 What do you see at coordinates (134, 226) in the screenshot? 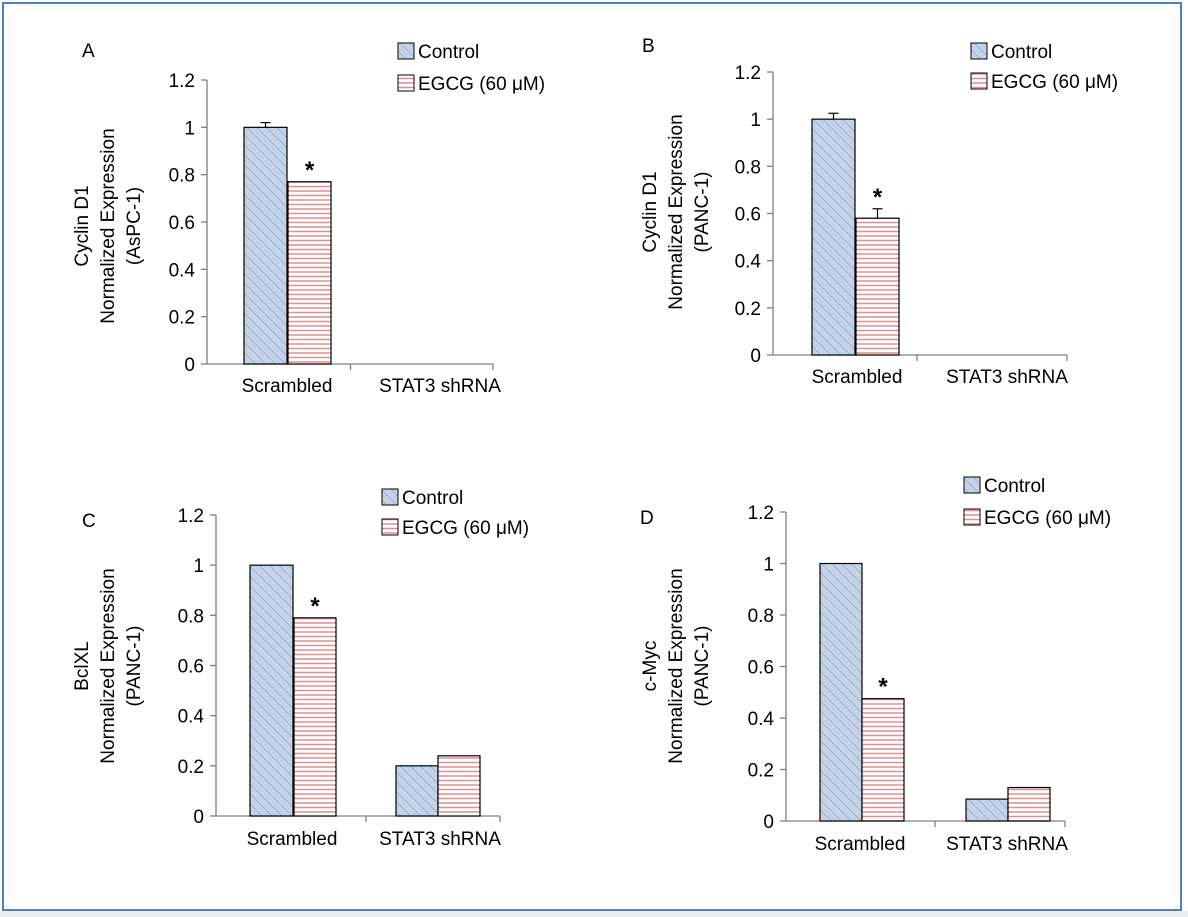
I see `y-axis-title-line: (AsPC-1)` at bounding box center [134, 226].